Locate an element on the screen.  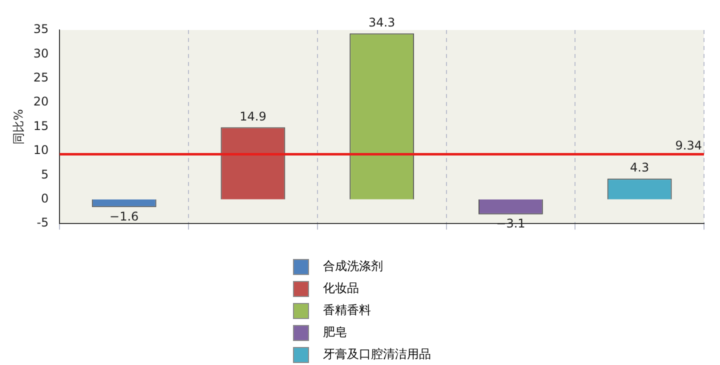
ref-line-label: 9.34 is located at coordinates (688, 145).